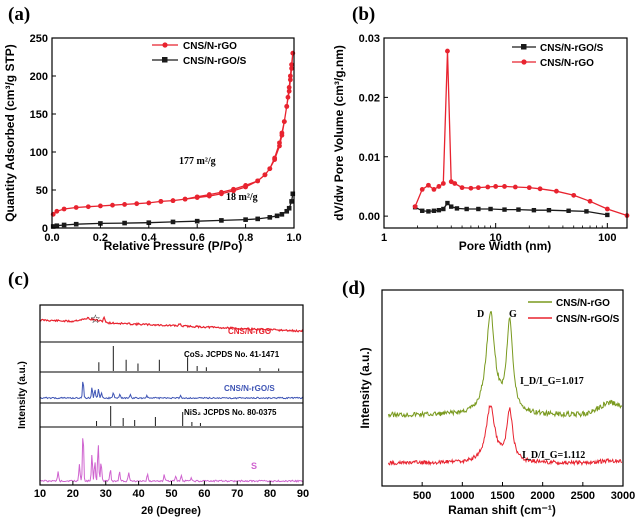 This screenshot has width=638, height=523. I want to click on panel-c-label-red: CNS/N-rGO, so click(249, 331).